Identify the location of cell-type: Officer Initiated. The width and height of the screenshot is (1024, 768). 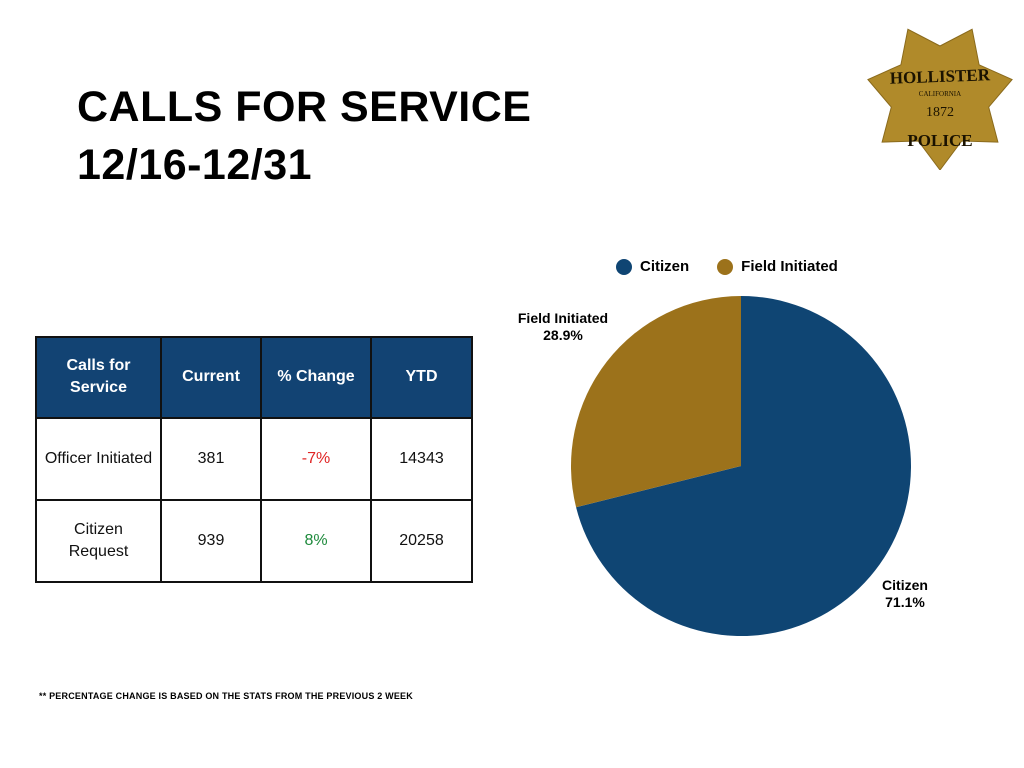
(98, 458).